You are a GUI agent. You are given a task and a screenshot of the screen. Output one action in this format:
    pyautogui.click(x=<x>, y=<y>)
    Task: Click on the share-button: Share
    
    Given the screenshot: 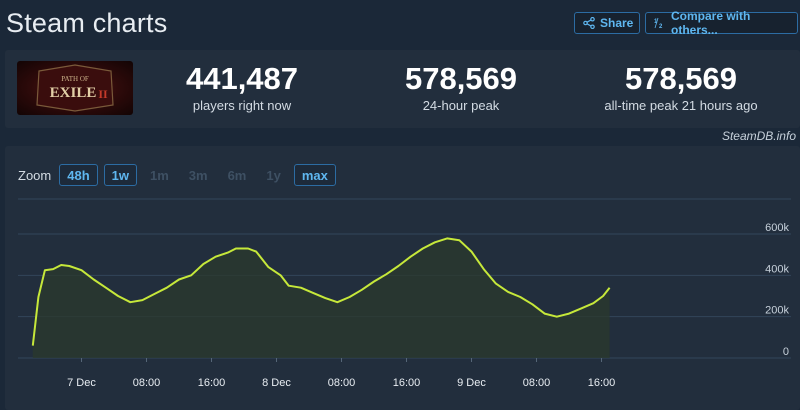 What is the action you would take?
    pyautogui.click(x=607, y=23)
    